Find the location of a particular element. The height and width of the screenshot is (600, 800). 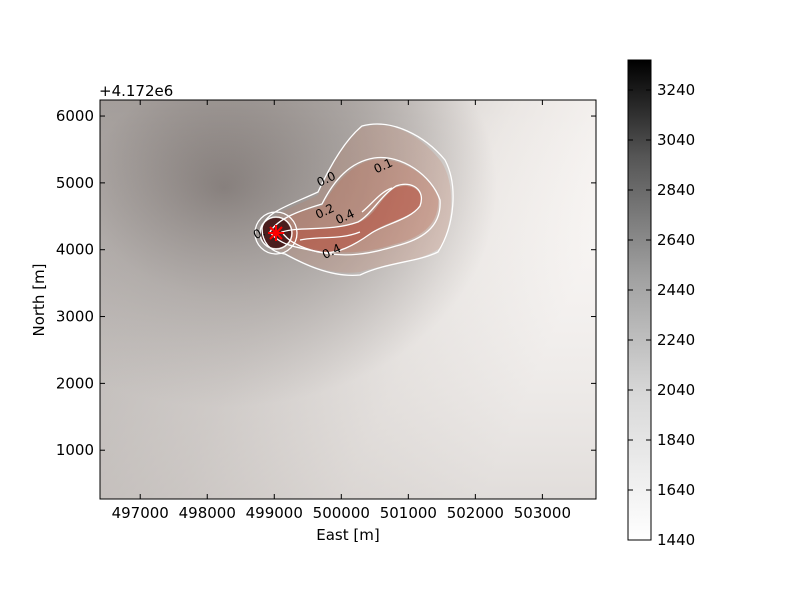

y-tick-label: 1000 is located at coordinates (75, 450).